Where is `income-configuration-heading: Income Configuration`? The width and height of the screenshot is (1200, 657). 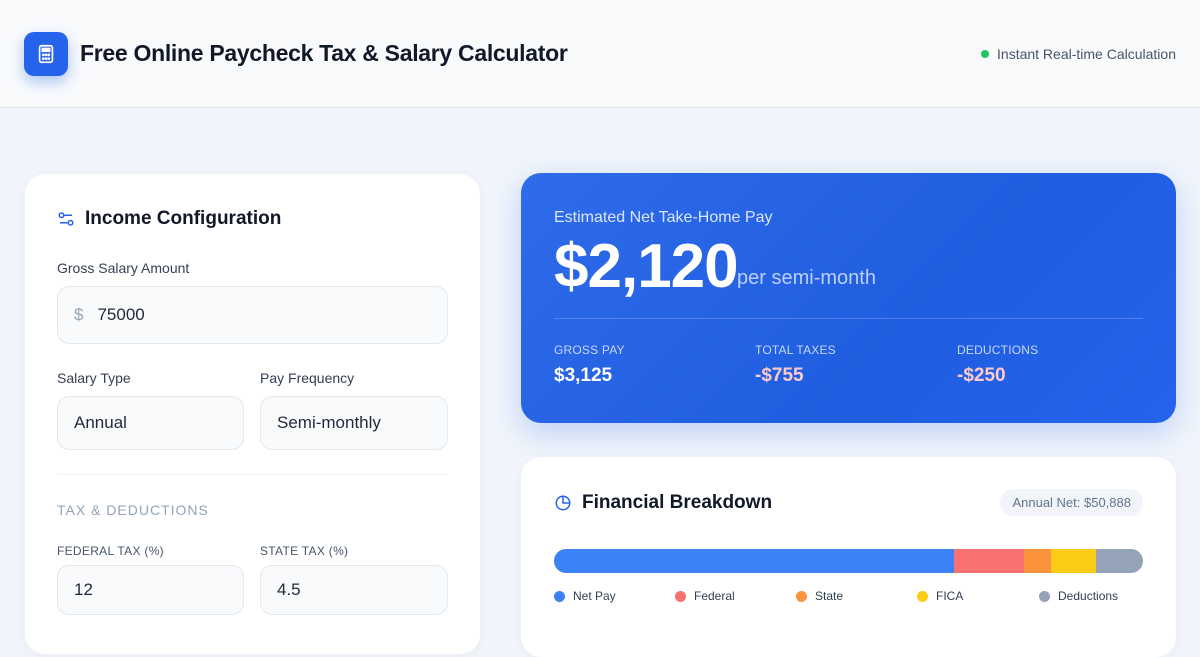 income-configuration-heading: Income Configuration is located at coordinates (169, 219).